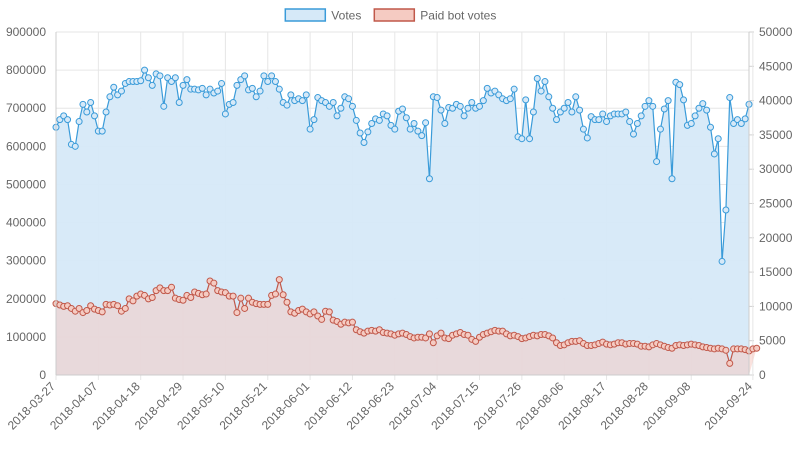 This screenshot has width=798, height=455. What do you see at coordinates (26, 32) in the screenshot?
I see `y-left-tick-label: 900000` at bounding box center [26, 32].